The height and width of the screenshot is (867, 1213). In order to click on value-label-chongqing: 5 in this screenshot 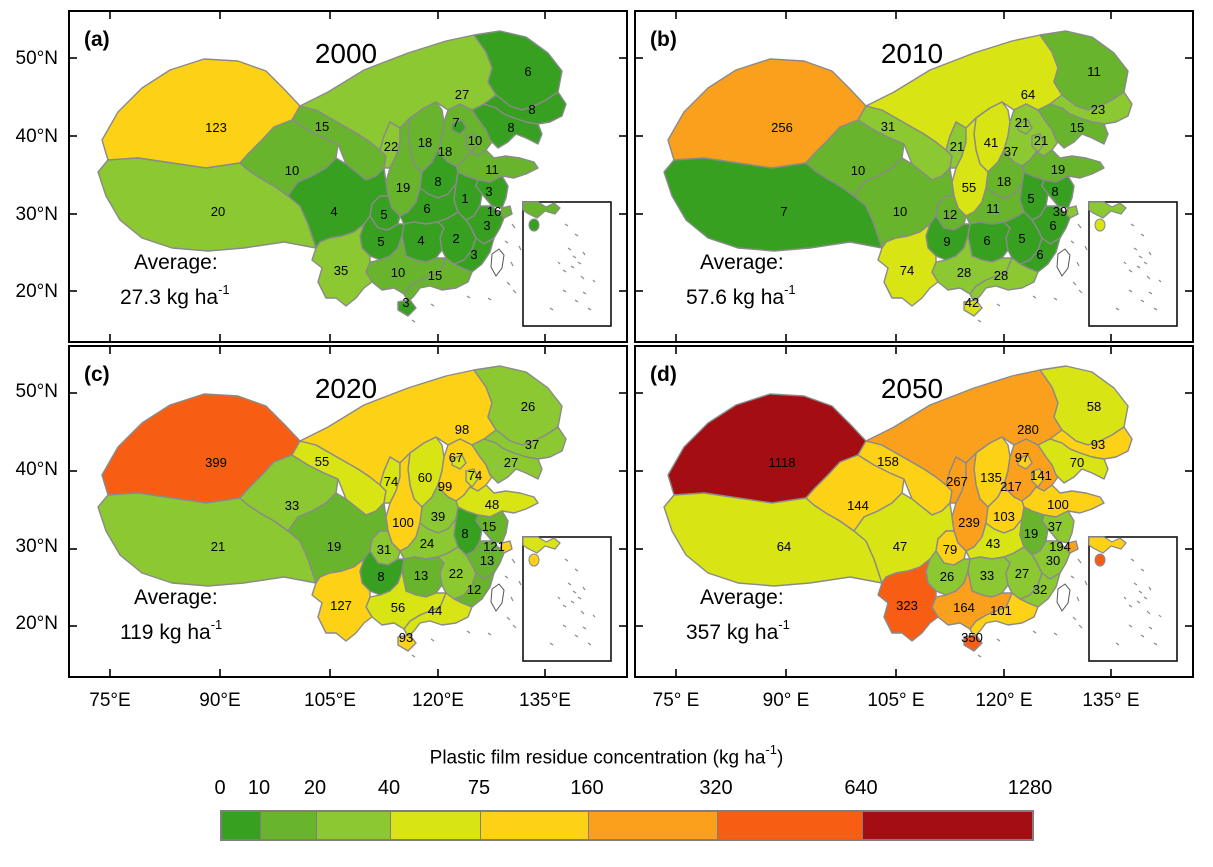, I will do `click(383, 214)`.